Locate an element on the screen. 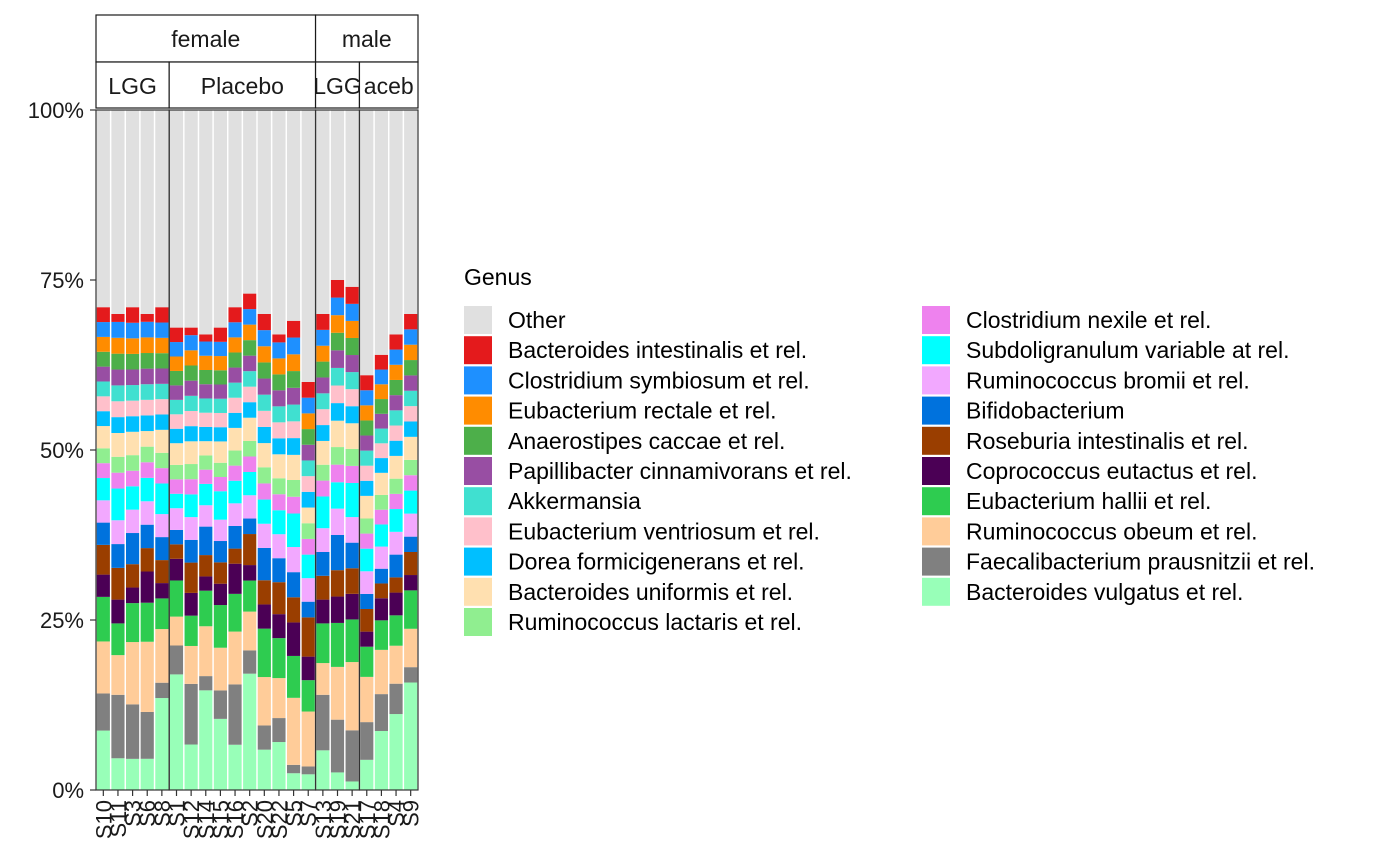 The width and height of the screenshot is (1400, 866). legend-label: Other is located at coordinates (537, 320).